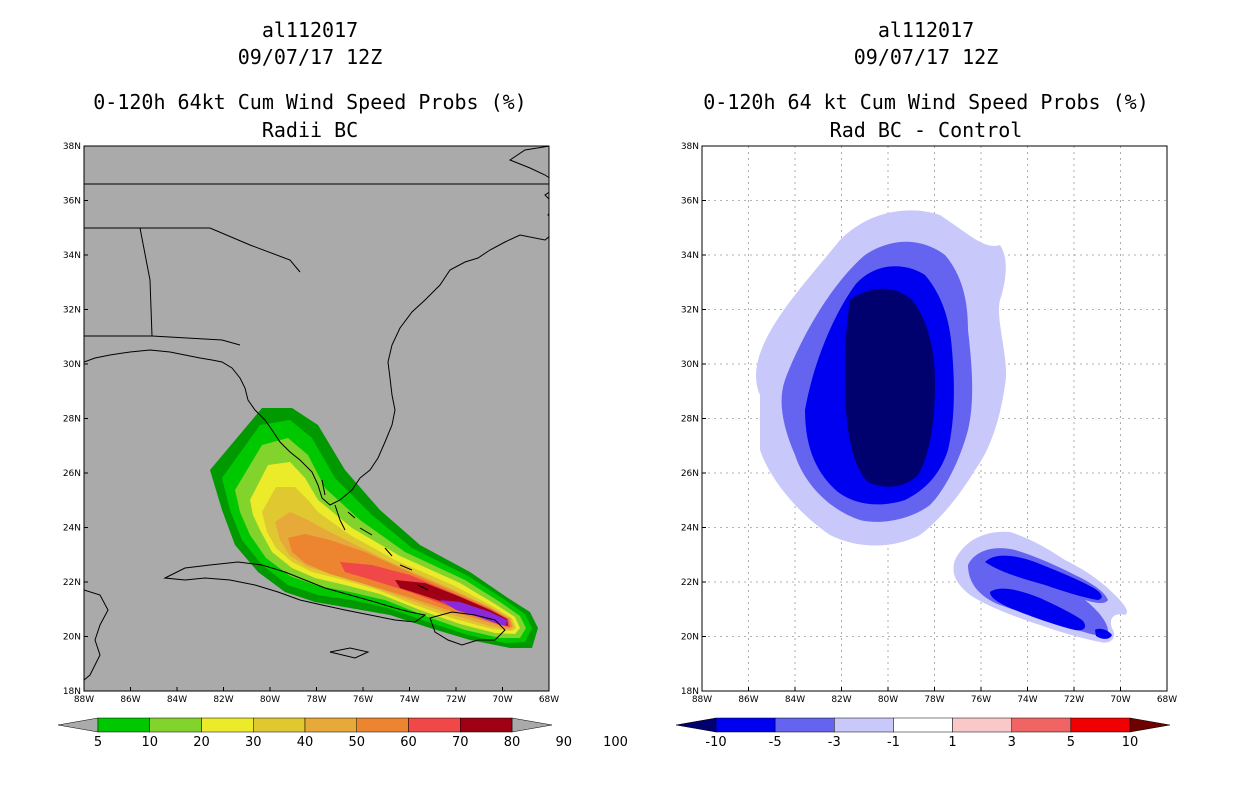  I want to click on right-storm-id: al112017, so click(926, 30).